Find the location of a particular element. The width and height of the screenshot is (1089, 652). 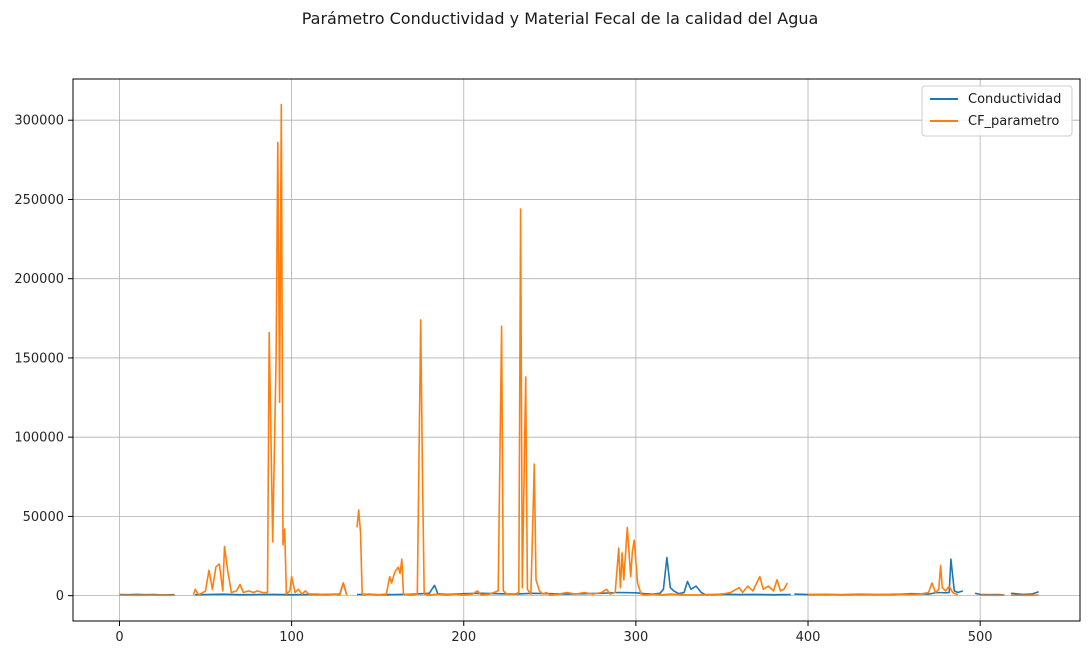

legend: Conductividad CF_parametro is located at coordinates (997, 111).